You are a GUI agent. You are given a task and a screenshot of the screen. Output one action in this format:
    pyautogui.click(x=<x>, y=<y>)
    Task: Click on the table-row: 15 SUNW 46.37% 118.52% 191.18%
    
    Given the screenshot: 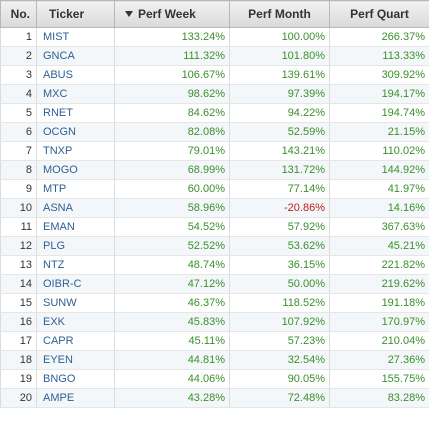 What is the action you would take?
    pyautogui.click(x=214, y=303)
    